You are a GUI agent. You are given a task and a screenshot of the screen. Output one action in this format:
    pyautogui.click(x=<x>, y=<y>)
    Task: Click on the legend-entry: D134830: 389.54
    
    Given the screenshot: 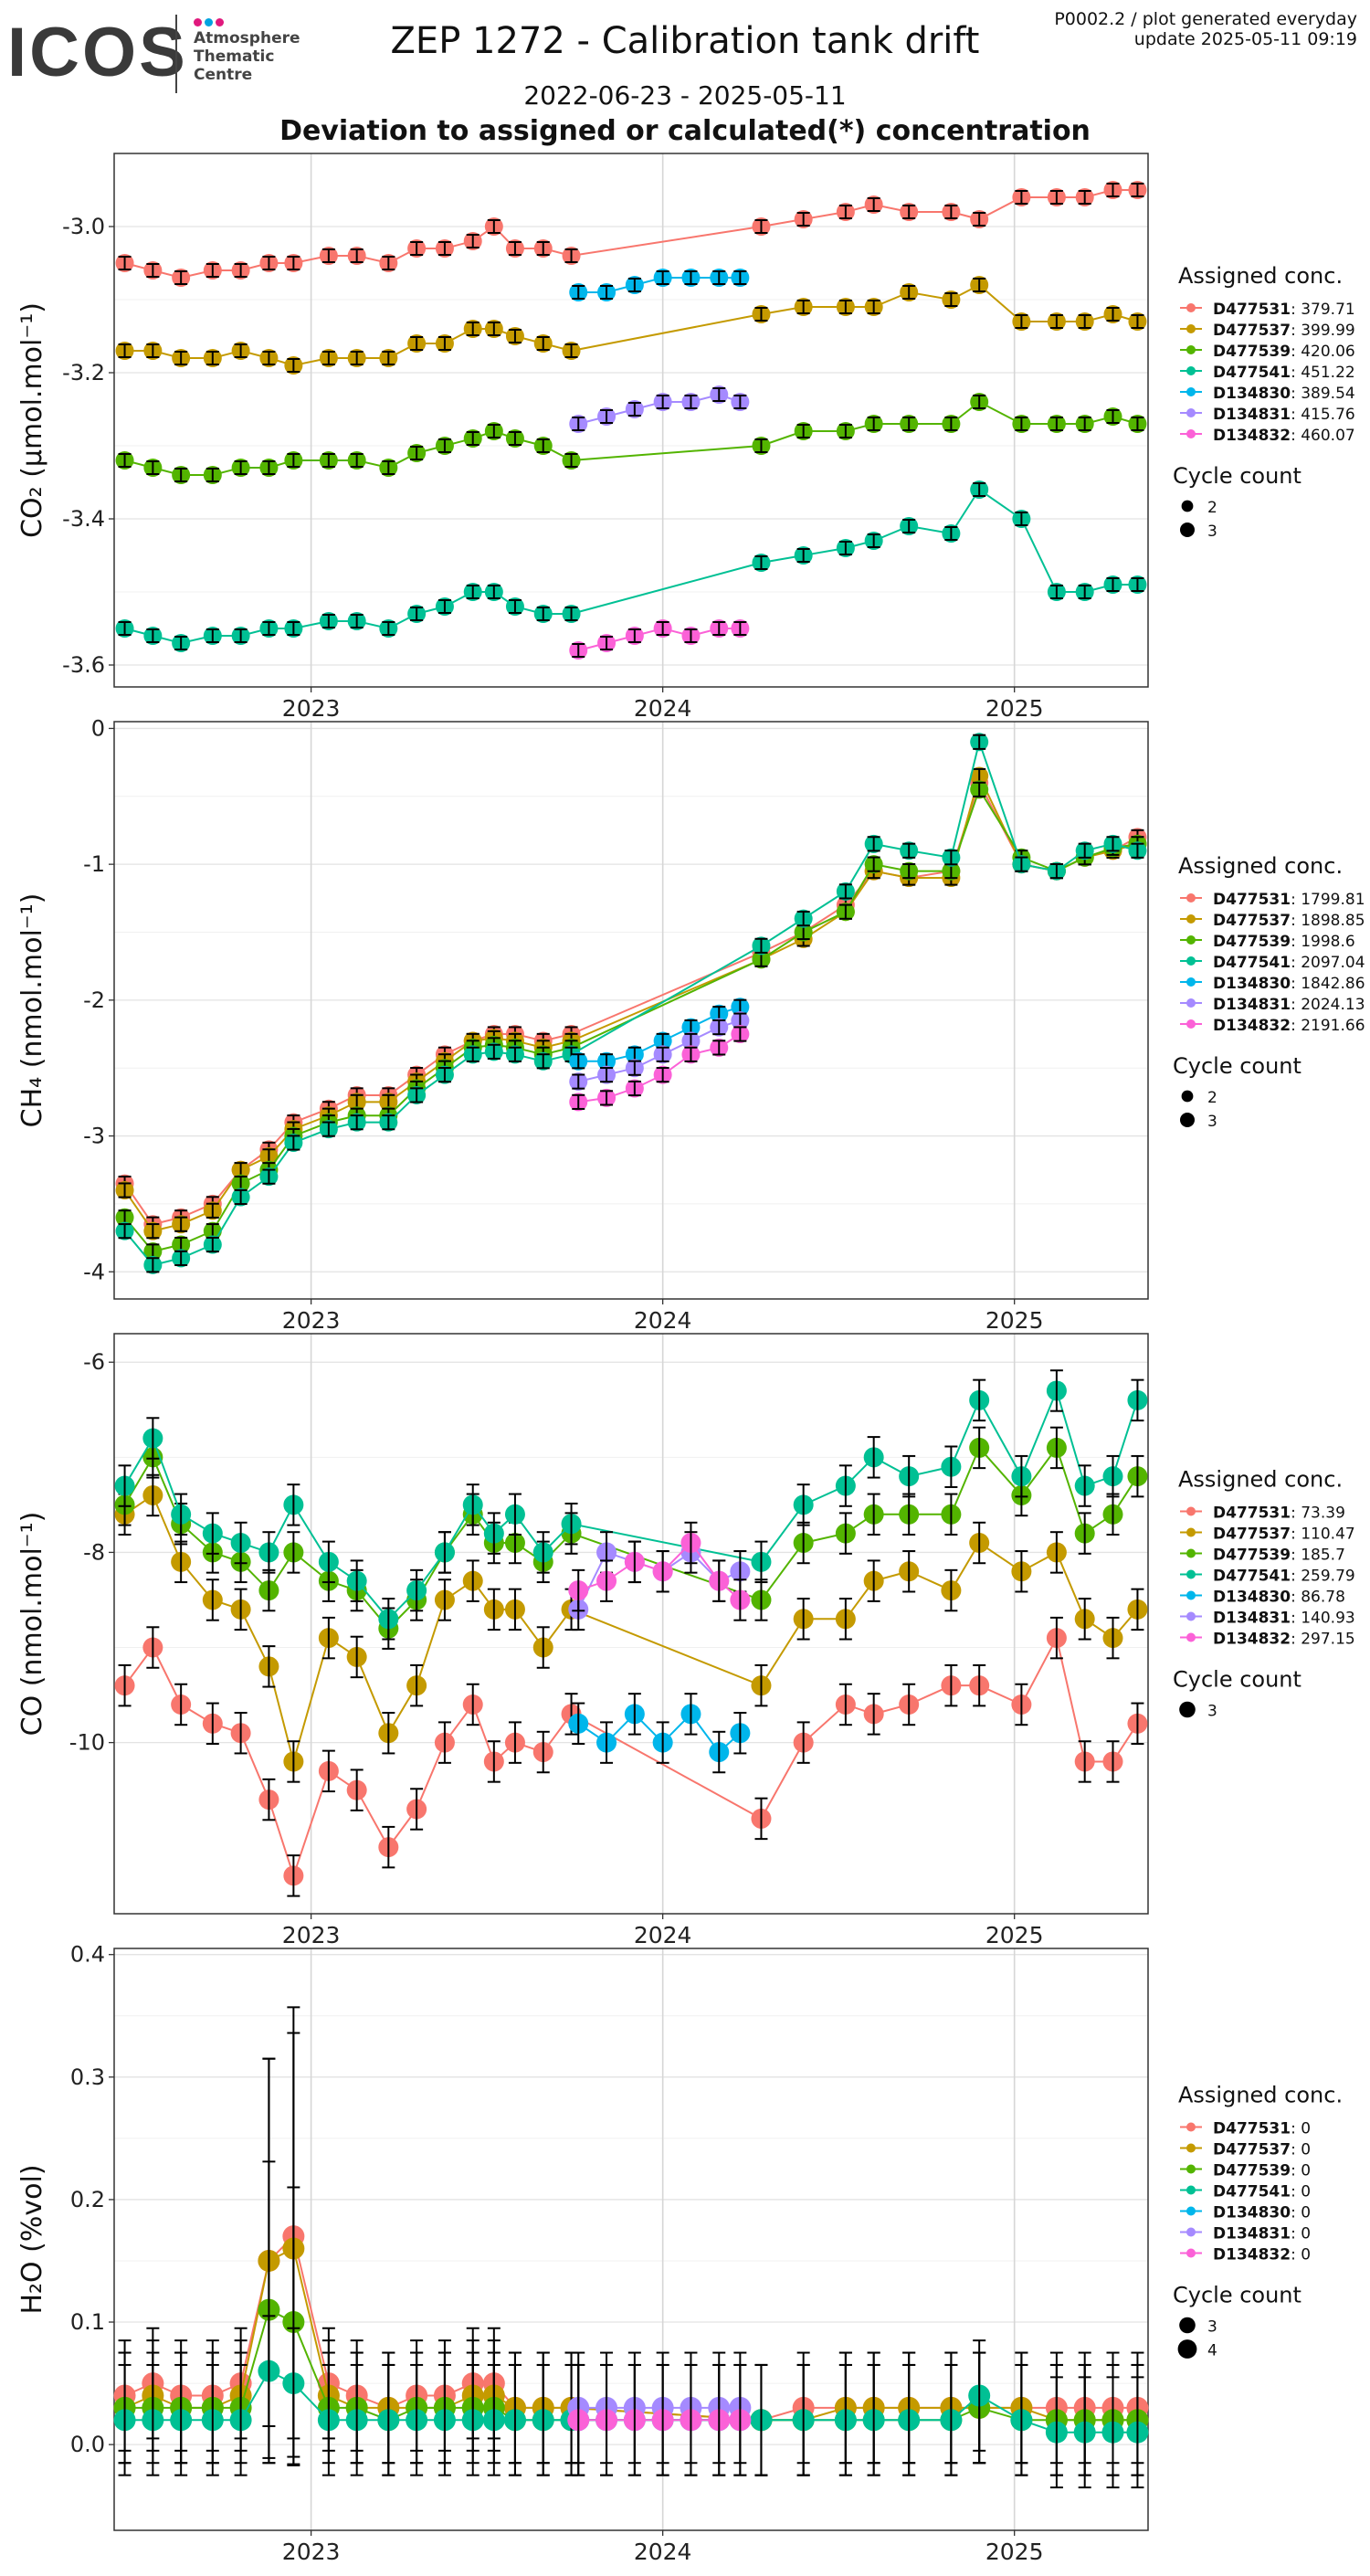 What is the action you would take?
    pyautogui.click(x=1284, y=394)
    